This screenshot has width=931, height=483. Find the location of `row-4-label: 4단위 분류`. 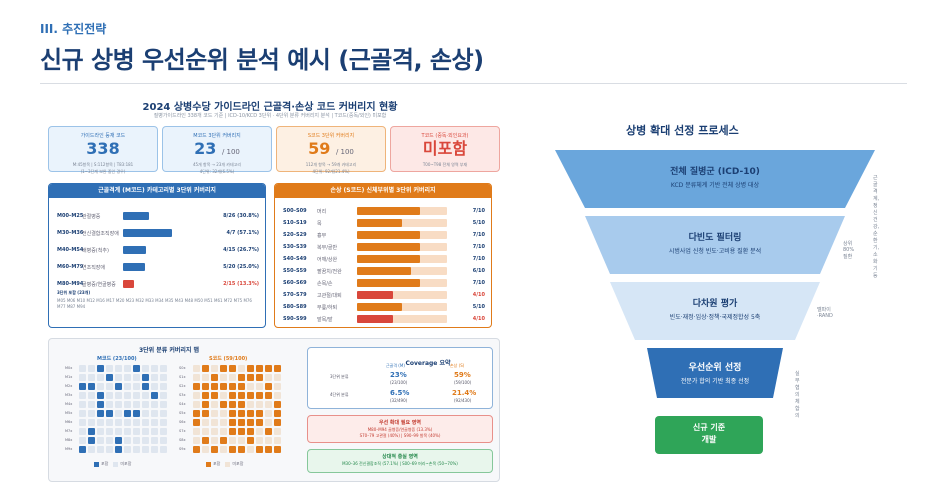

row-4-label: 4단위 분류 is located at coordinates (339, 394).